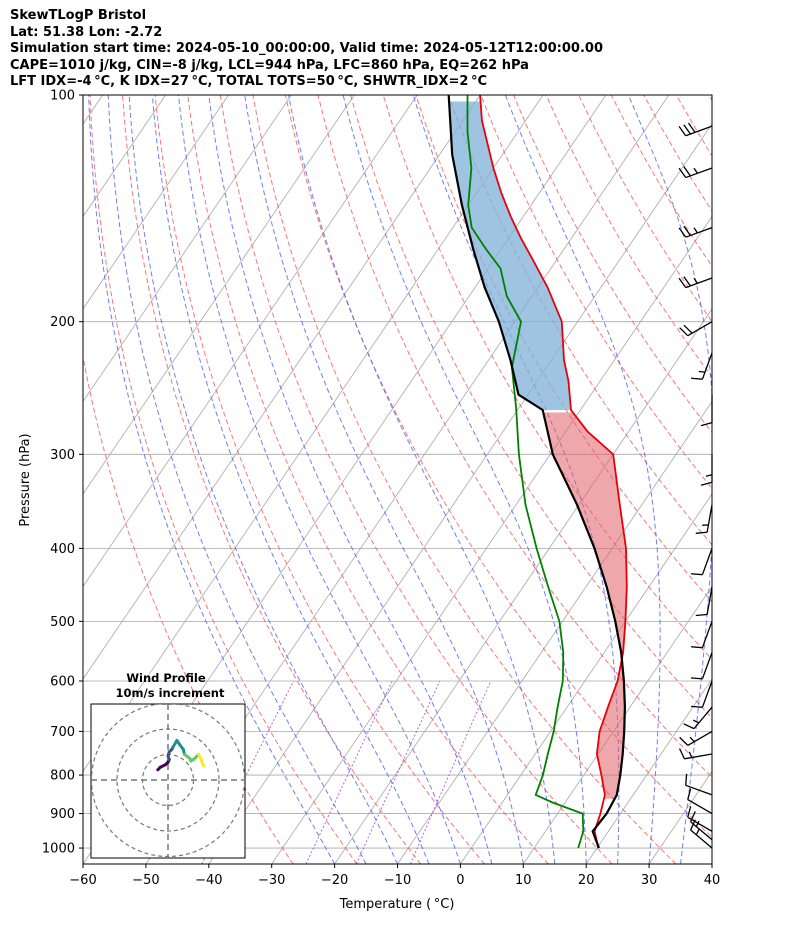 This screenshot has width=794, height=937. I want to click on x-tick-label: −20, so click(334, 880).